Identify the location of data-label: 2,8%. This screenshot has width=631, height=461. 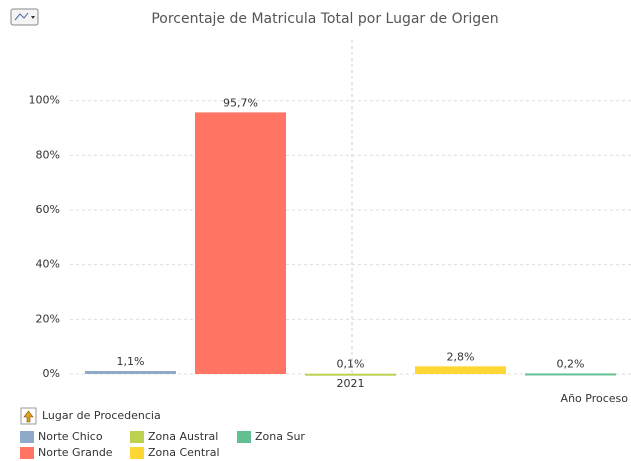
(461, 356).